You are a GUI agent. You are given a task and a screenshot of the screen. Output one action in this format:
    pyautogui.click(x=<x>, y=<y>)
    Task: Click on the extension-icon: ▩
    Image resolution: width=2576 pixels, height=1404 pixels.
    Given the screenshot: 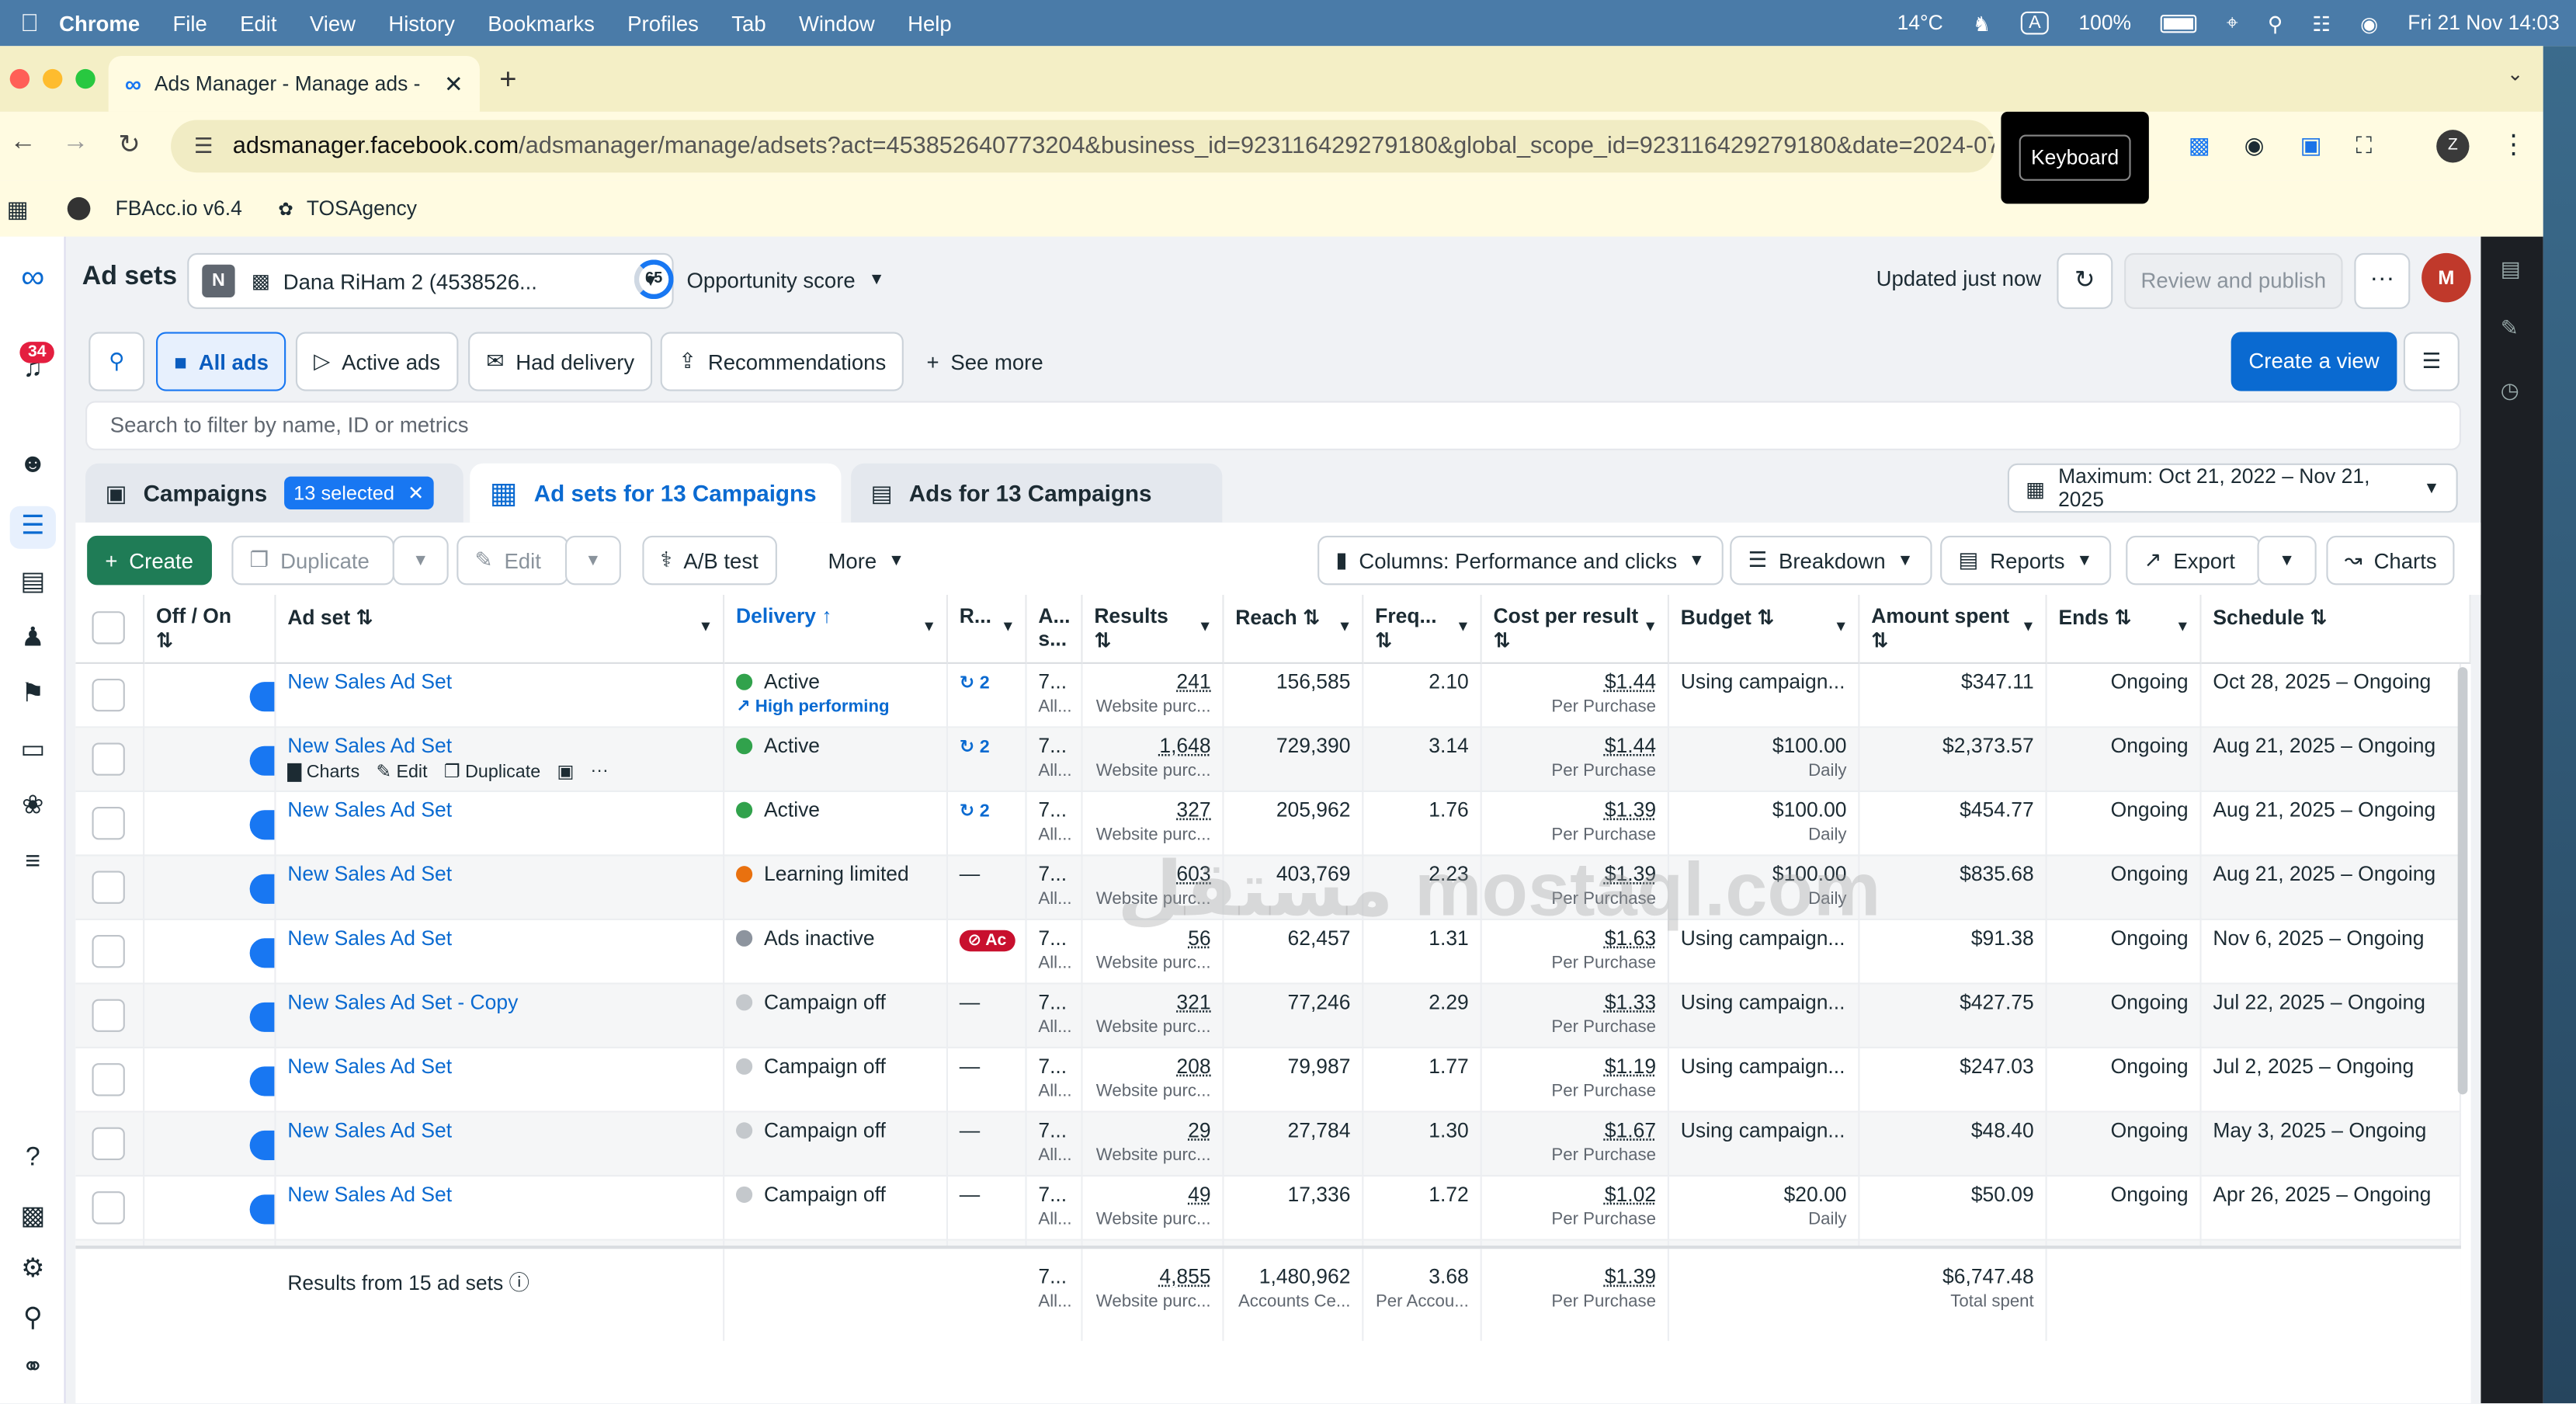 What is the action you would take?
    pyautogui.click(x=2199, y=144)
    